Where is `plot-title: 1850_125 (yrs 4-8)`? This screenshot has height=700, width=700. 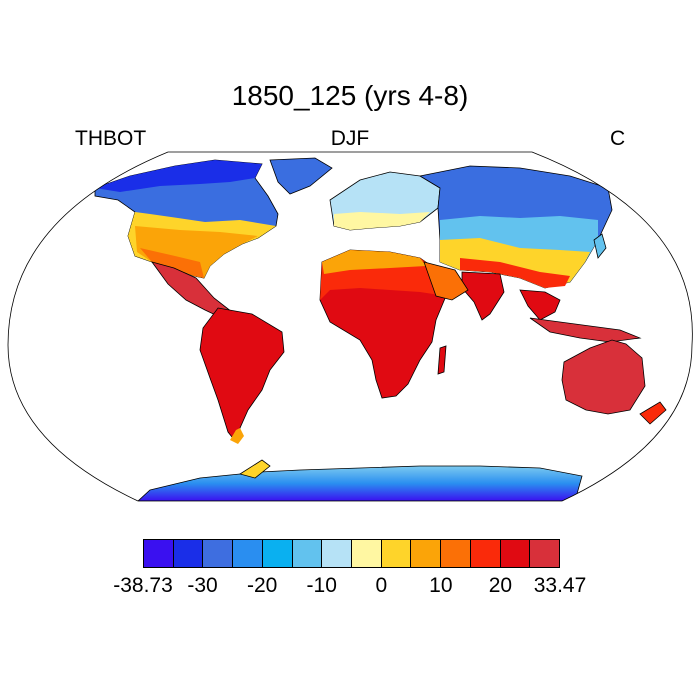
plot-title: 1850_125 (yrs 4-8) is located at coordinates (350, 95).